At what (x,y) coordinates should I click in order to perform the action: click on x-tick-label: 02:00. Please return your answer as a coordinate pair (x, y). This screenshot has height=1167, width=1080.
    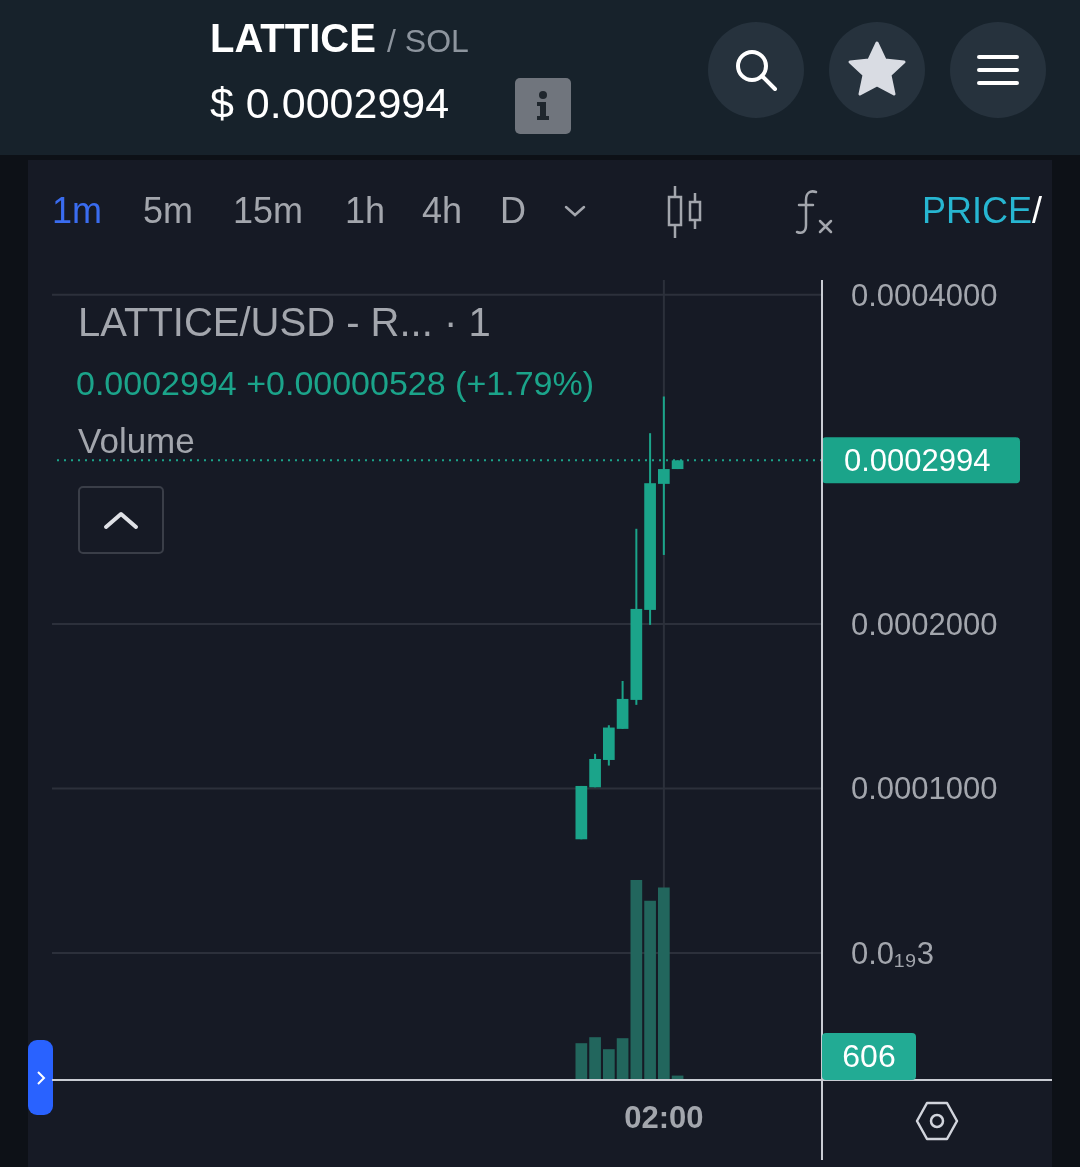
    Looking at the image, I should click on (664, 1117).